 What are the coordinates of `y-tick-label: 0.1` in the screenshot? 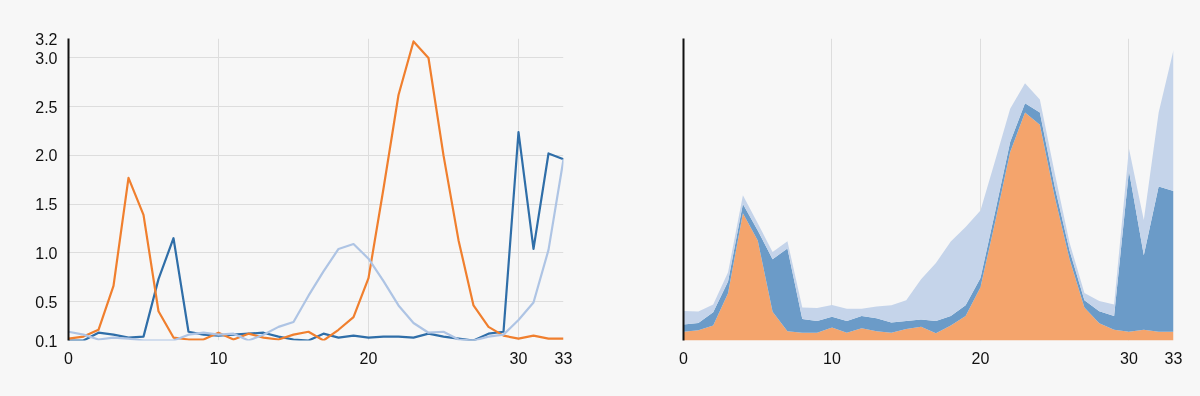 It's located at (46, 341).